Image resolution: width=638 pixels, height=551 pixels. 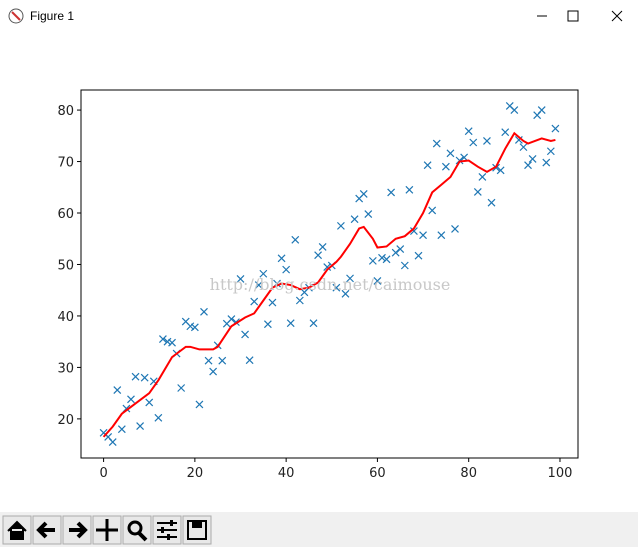 What do you see at coordinates (137, 530) in the screenshot?
I see `zoom-button` at bounding box center [137, 530].